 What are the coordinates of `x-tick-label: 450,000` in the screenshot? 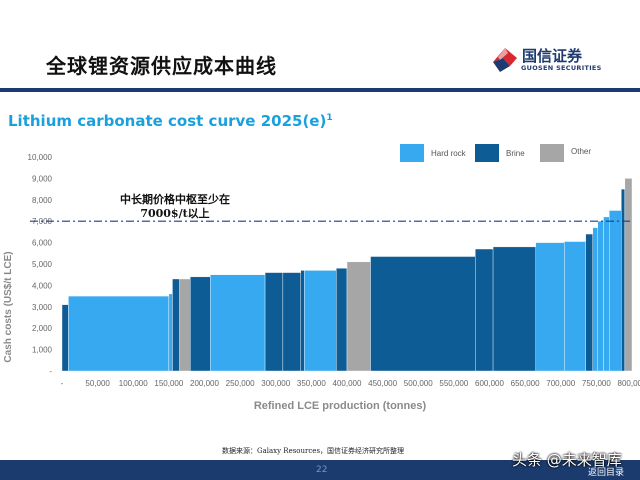 It's located at (382, 383).